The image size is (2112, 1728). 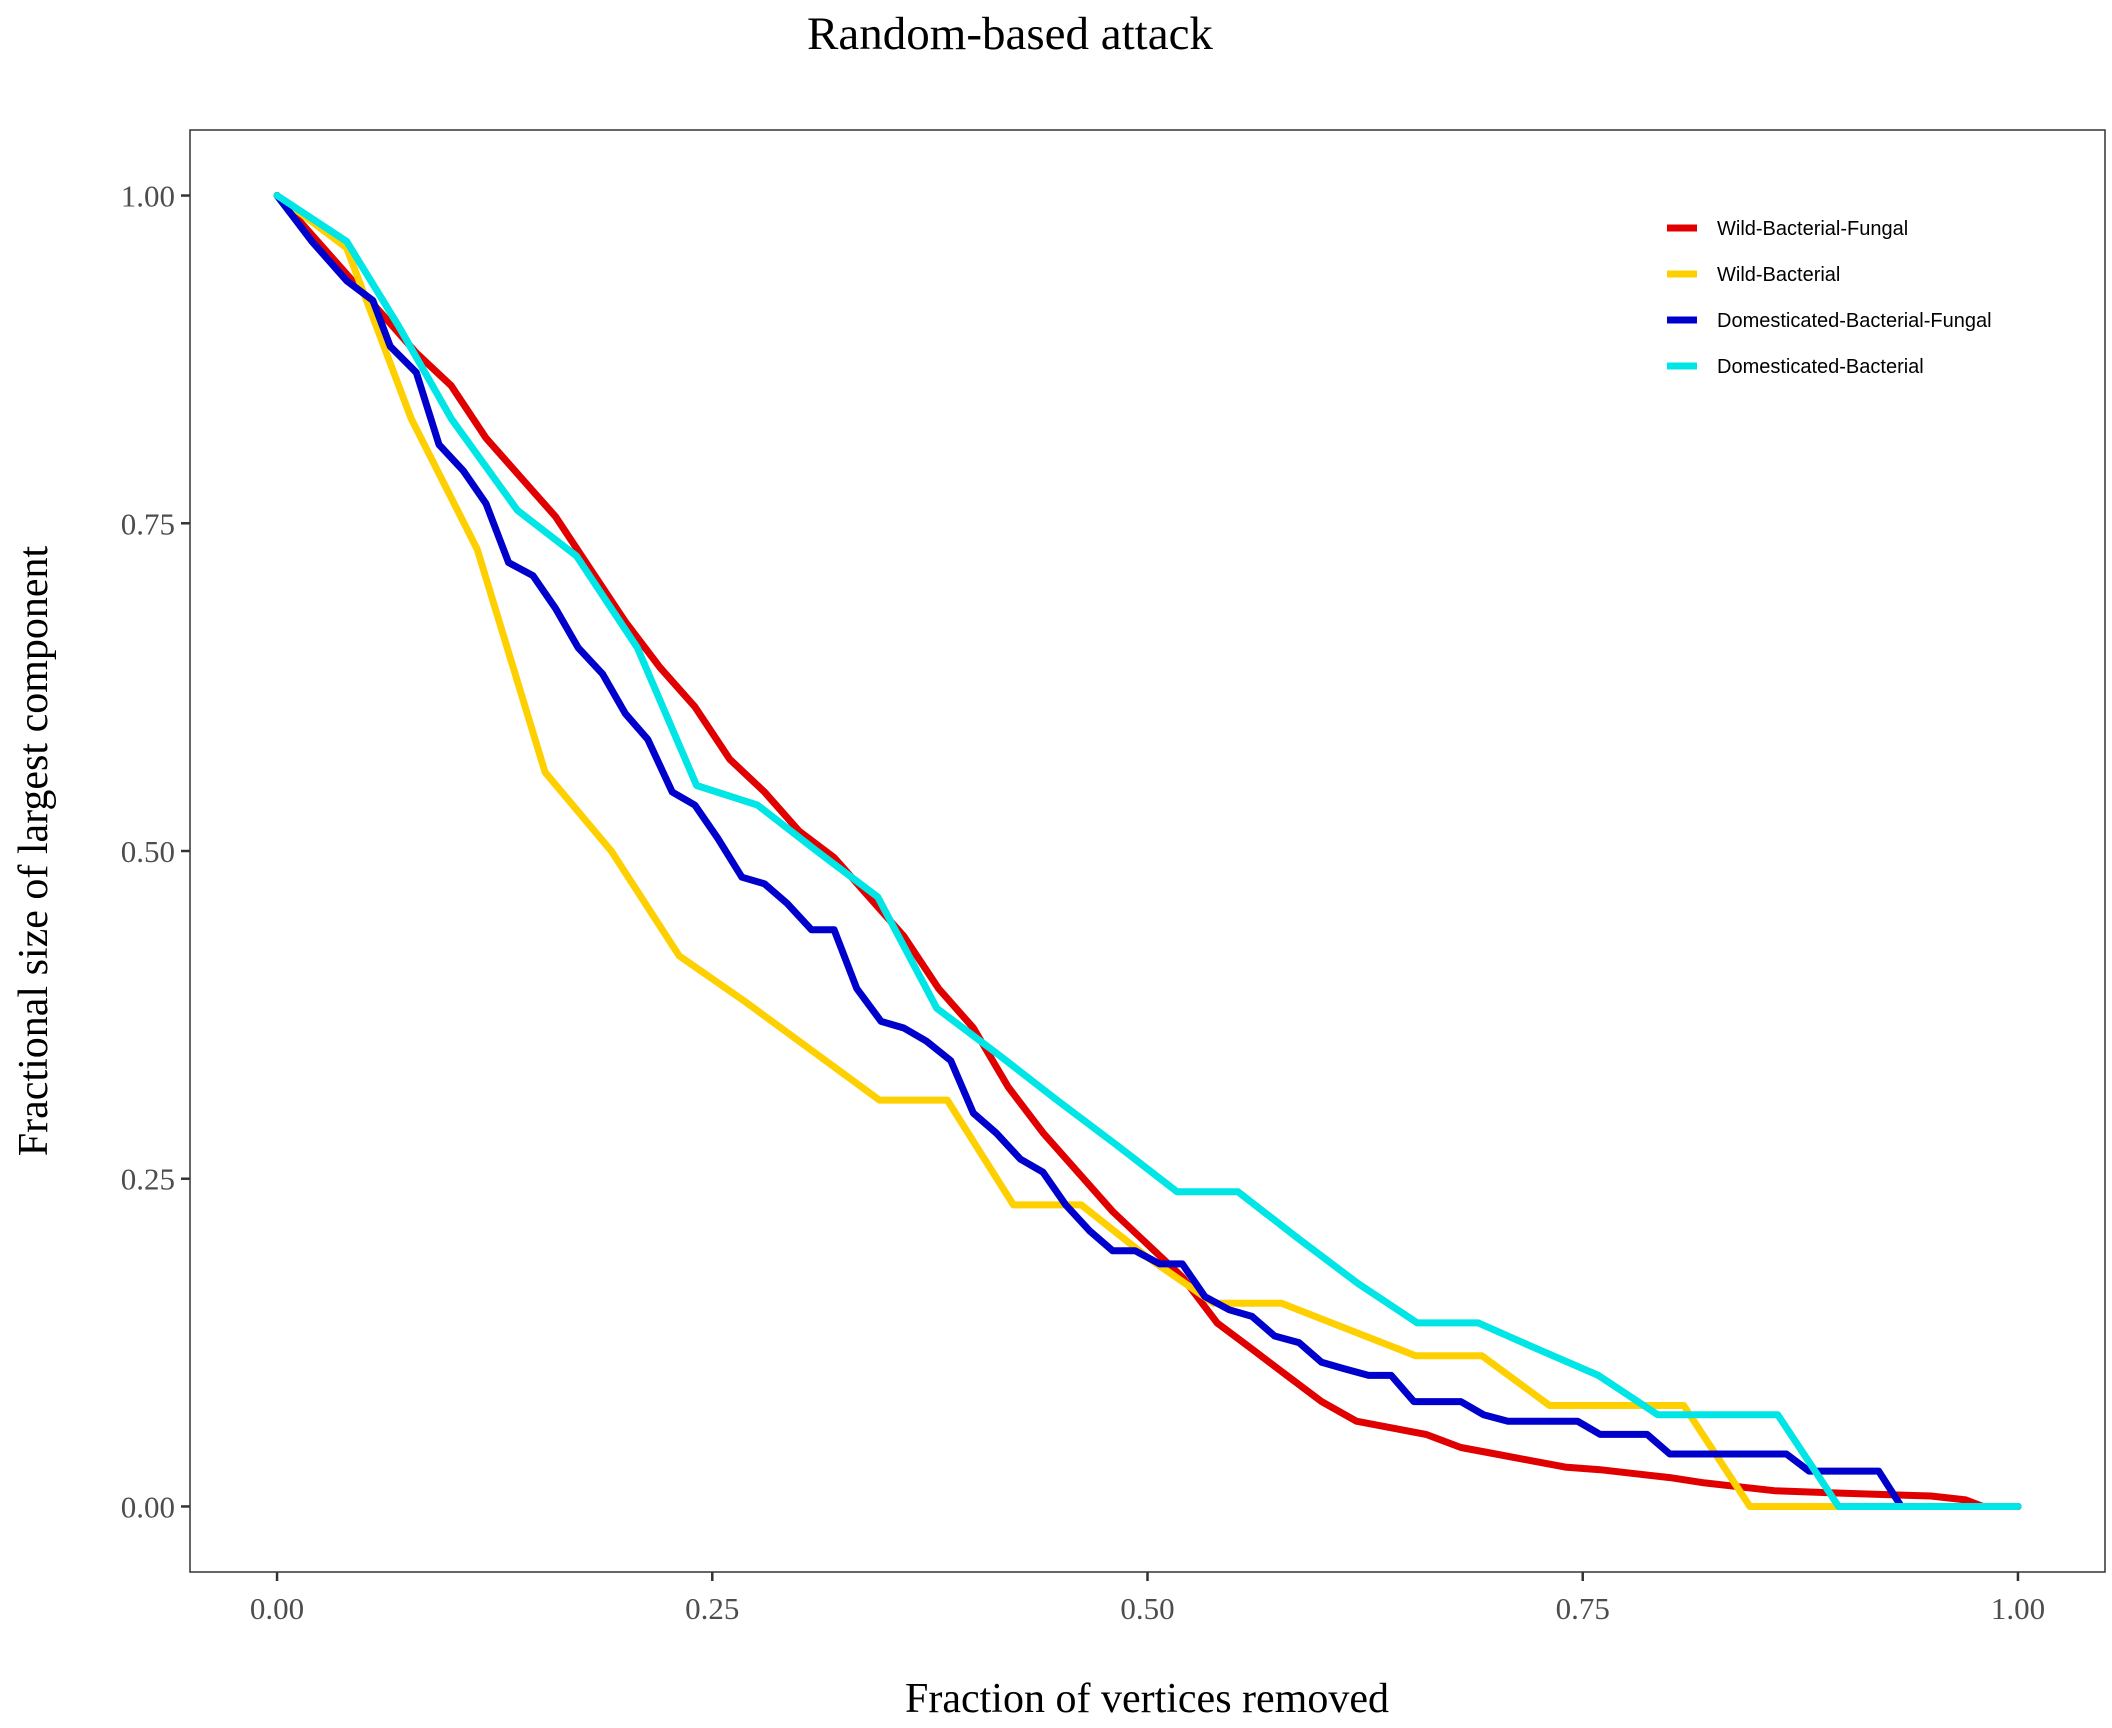 What do you see at coordinates (34, 850) in the screenshot?
I see `y-axis-title: Fractional size of largest component` at bounding box center [34, 850].